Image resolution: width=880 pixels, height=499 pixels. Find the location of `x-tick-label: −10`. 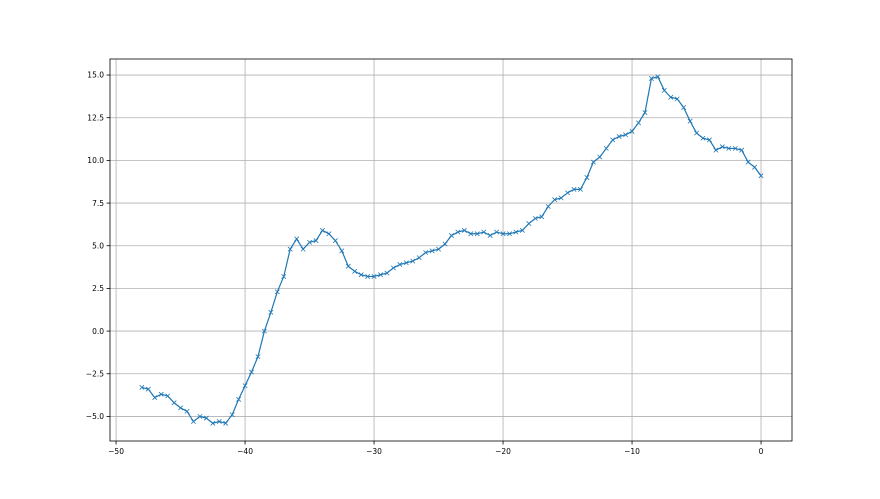

x-tick-label: −10 is located at coordinates (632, 451).